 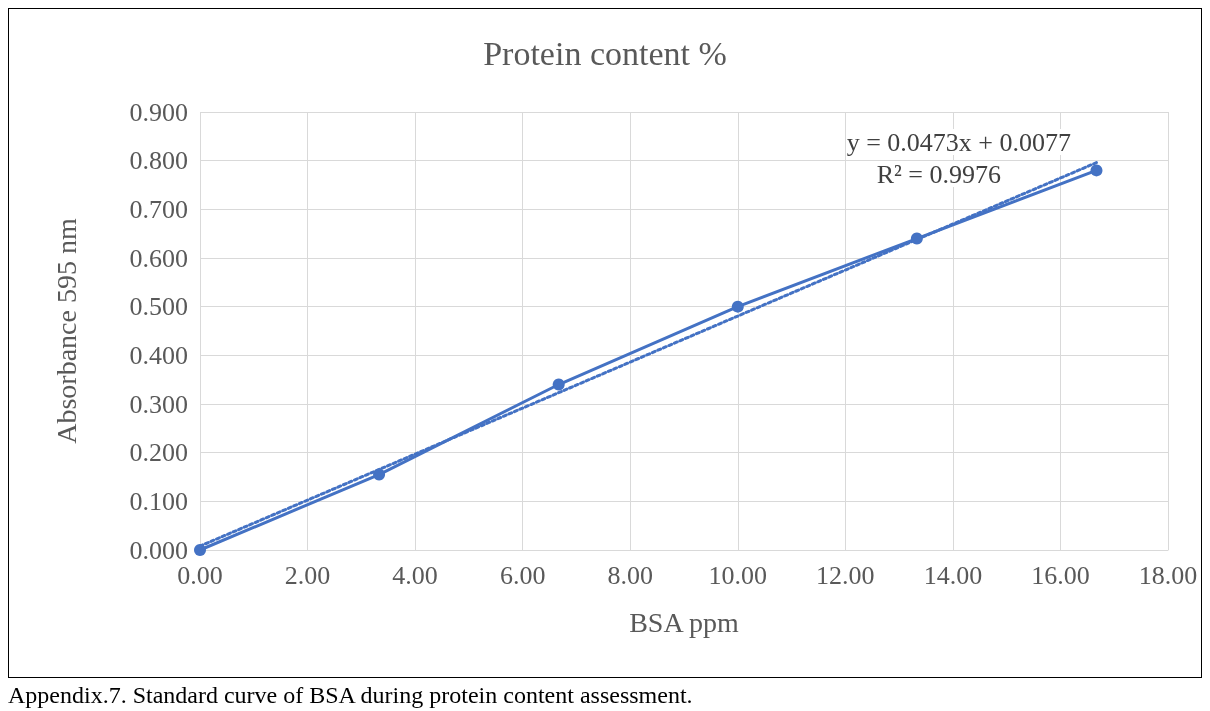 What do you see at coordinates (66, 331) in the screenshot?
I see `y-axis-title: Absorbance 595 nm` at bounding box center [66, 331].